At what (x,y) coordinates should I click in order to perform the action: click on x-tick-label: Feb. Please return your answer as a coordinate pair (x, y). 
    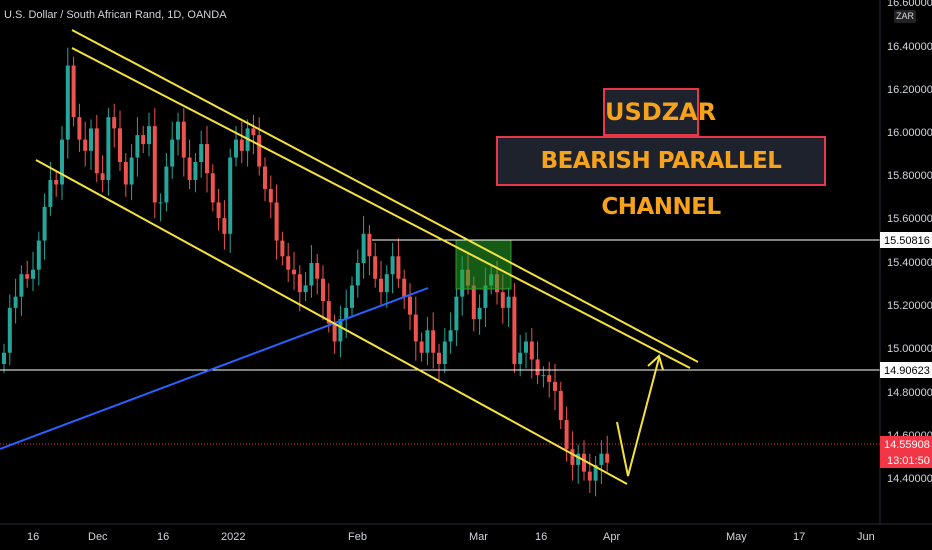
    Looking at the image, I should click on (357, 537).